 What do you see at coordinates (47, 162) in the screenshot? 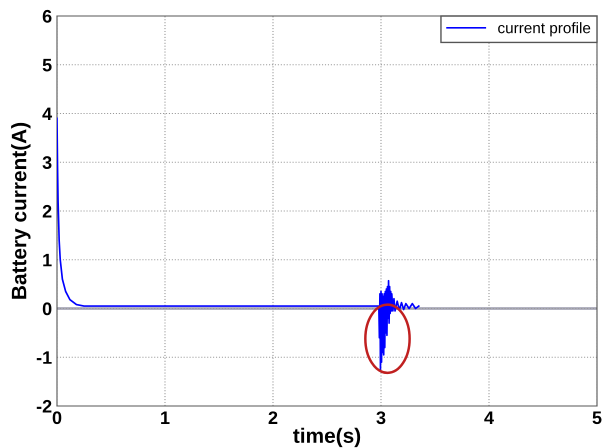
I see `y-tick-label: 3` at bounding box center [47, 162].